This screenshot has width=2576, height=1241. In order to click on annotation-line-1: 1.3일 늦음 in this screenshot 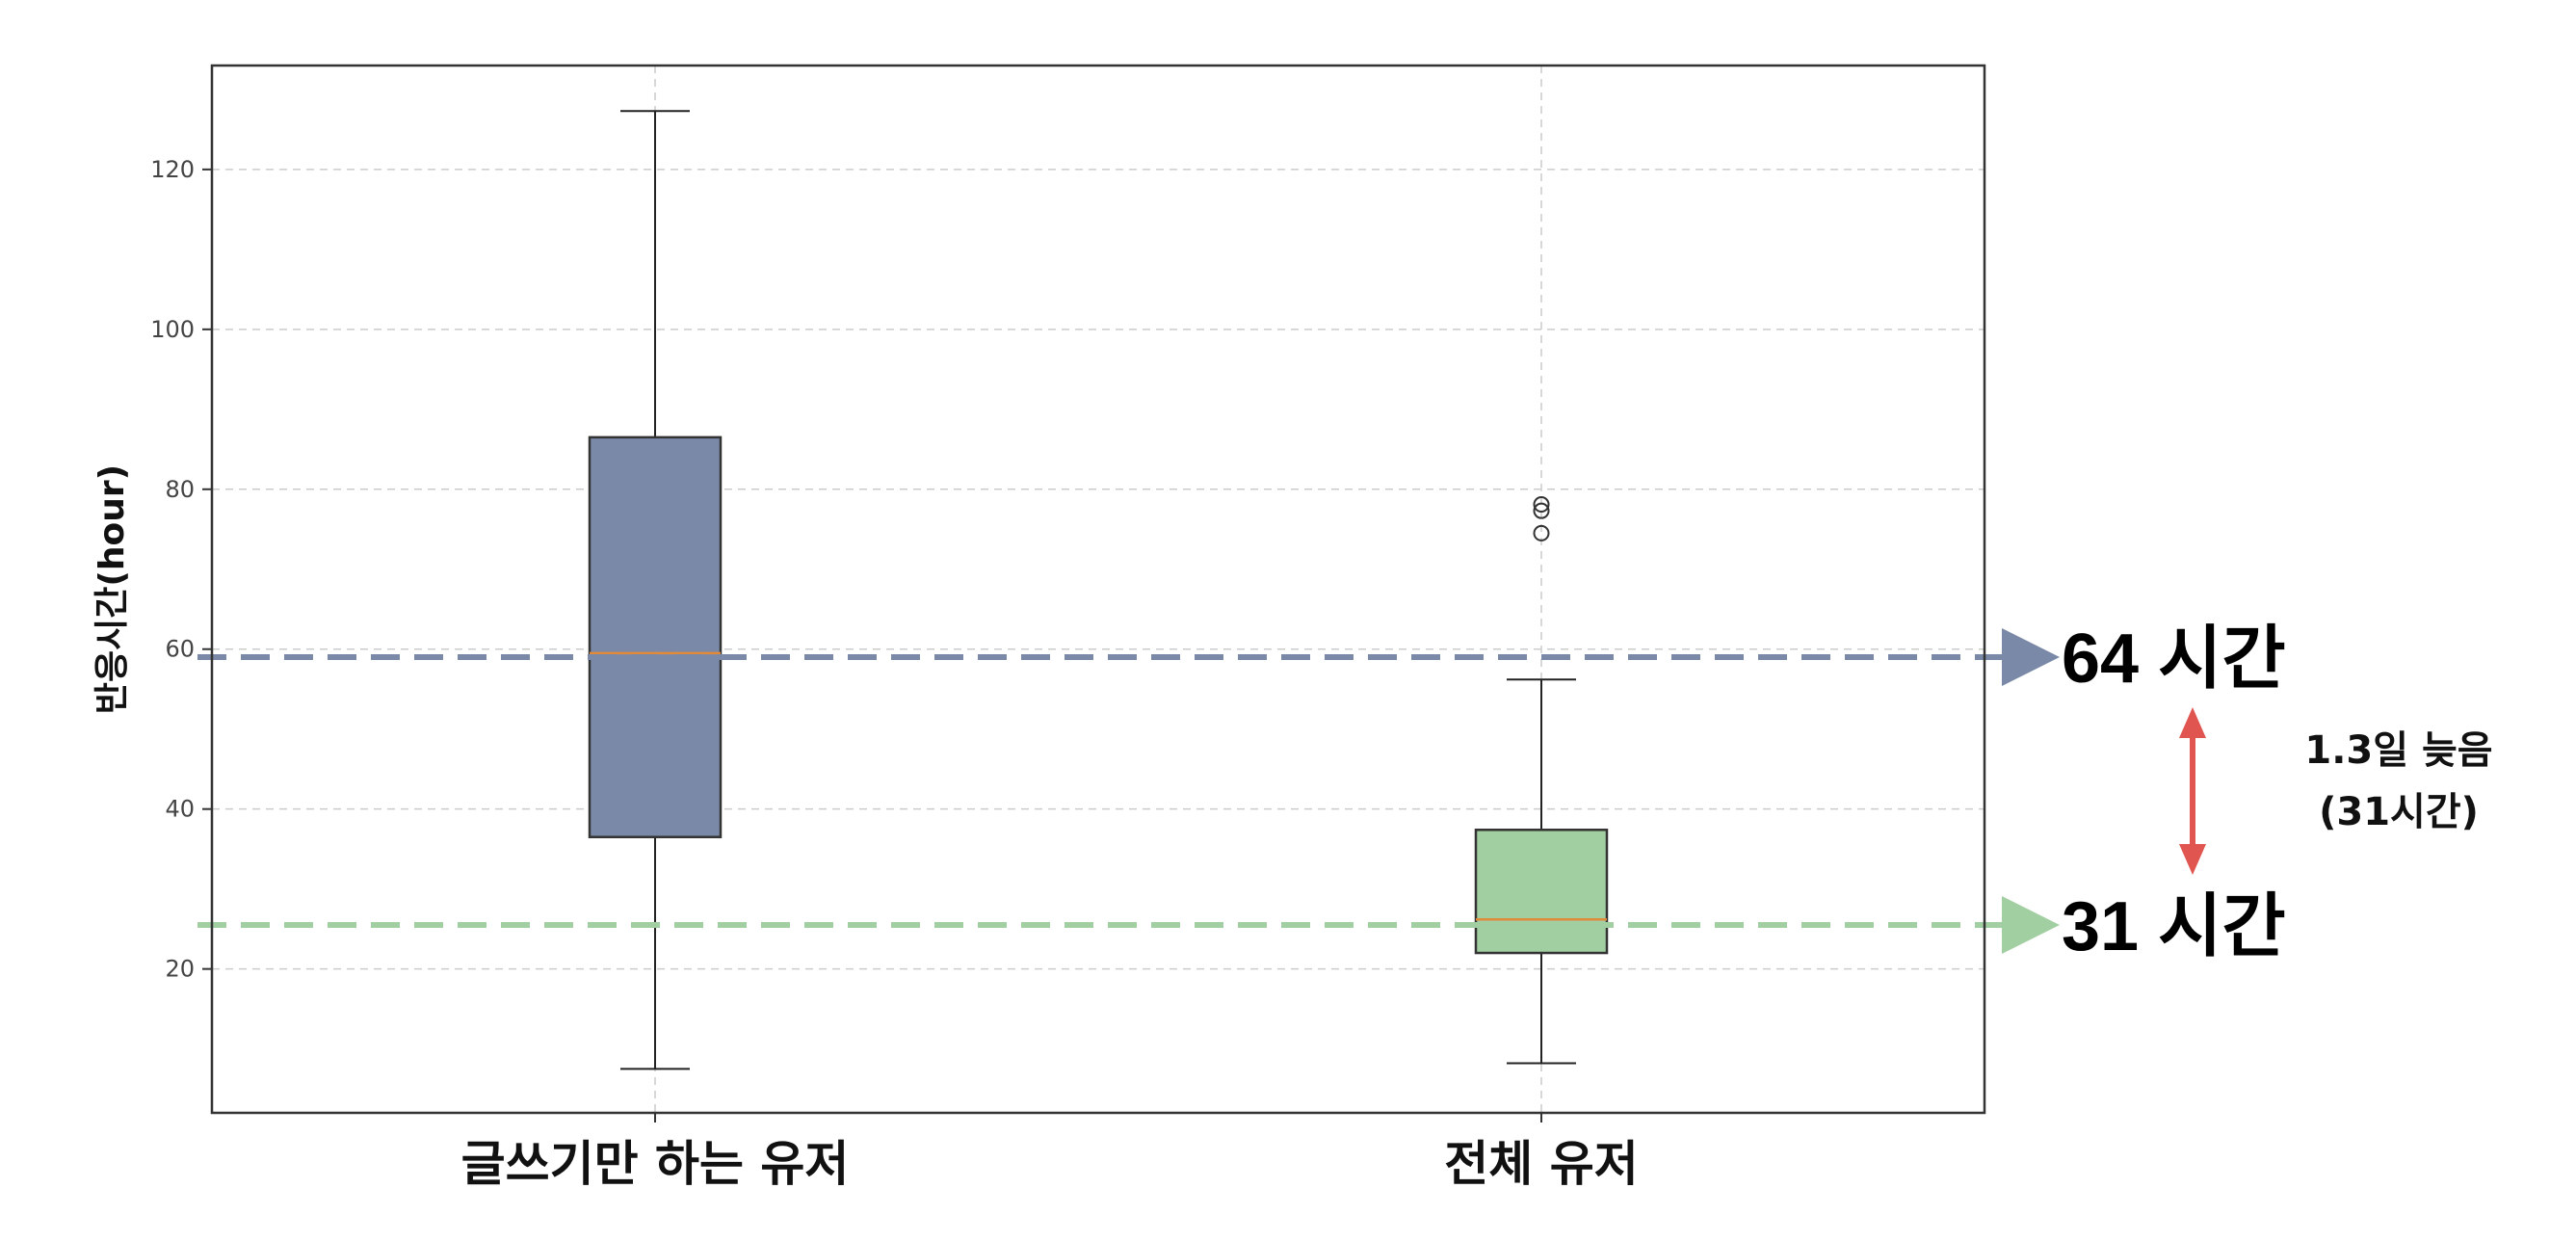, I will do `click(2398, 750)`.